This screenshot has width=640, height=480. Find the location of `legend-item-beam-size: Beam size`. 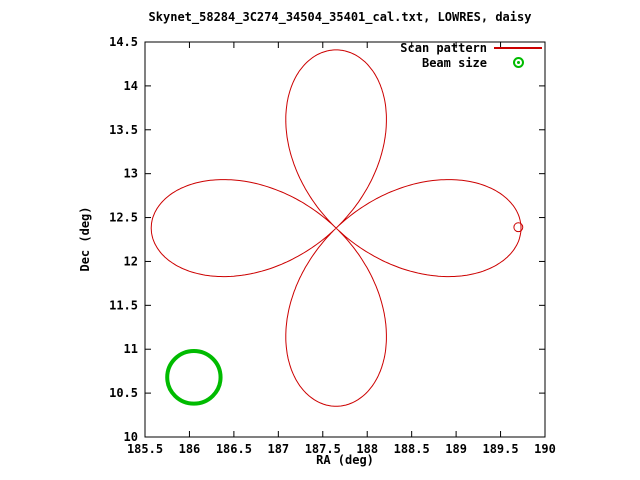

legend-item-beam-size: Beam size is located at coordinates (431, 62).